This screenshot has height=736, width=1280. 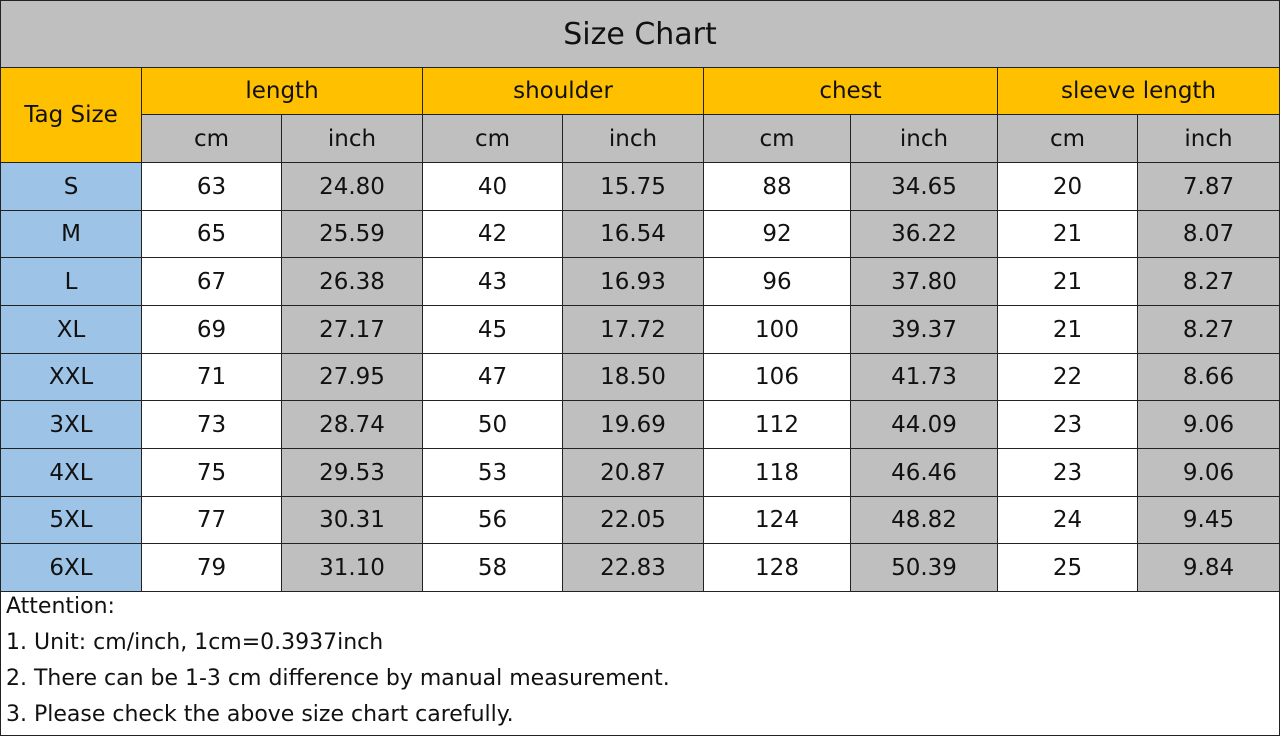 I want to click on measurement: 9.84, so click(x=1208, y=567).